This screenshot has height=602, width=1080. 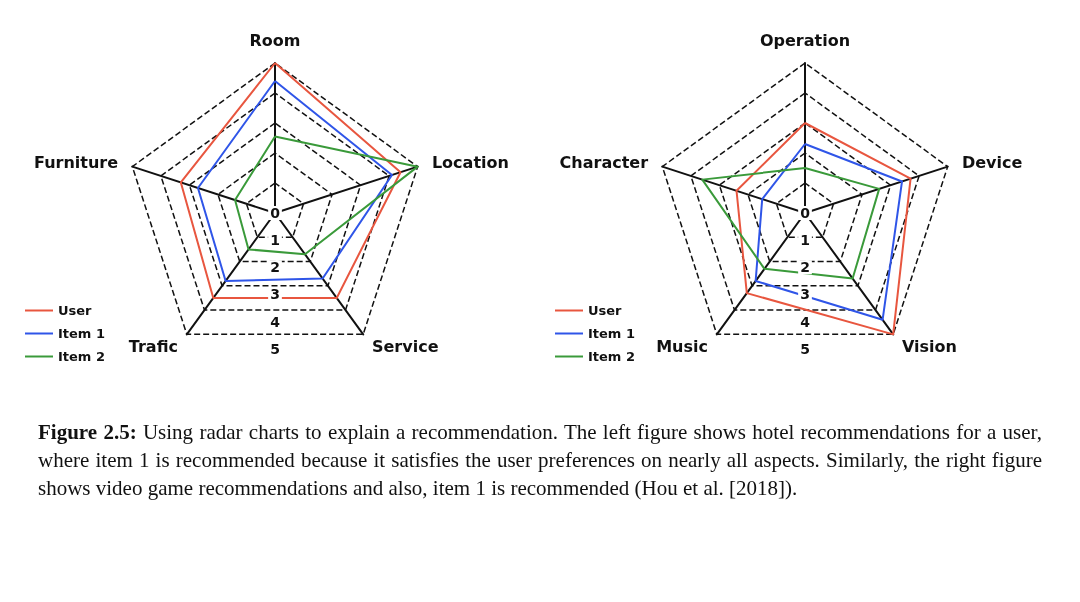 What do you see at coordinates (682, 346) in the screenshot?
I see `spoke-label: Music` at bounding box center [682, 346].